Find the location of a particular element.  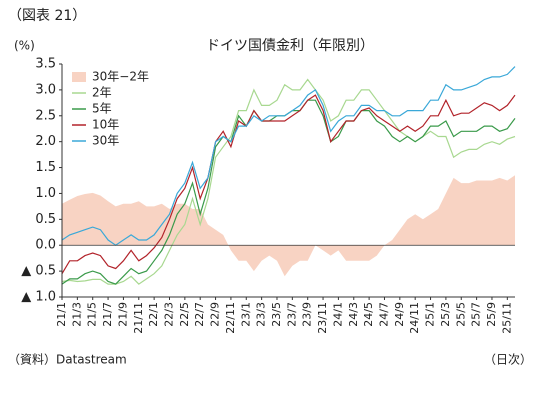

y-tick-label: 1.0 is located at coordinates (45, 193).